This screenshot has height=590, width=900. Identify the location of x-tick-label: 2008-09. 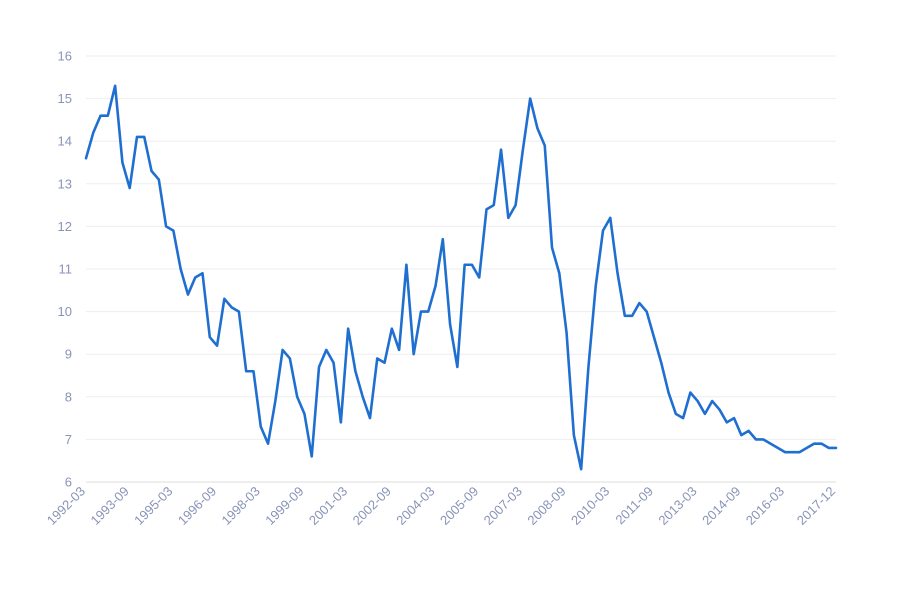
(546, 506).